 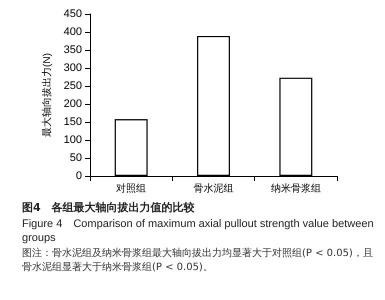 What do you see at coordinates (73, 140) in the screenshot?
I see `y-tick-label: 100` at bounding box center [73, 140].